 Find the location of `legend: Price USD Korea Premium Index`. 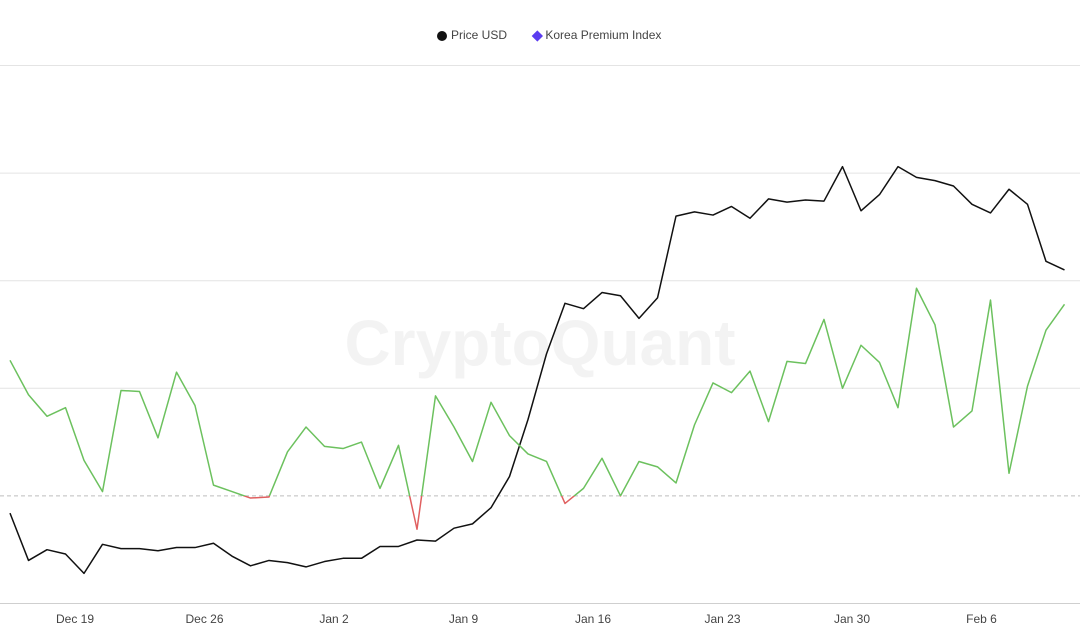

legend: Price USD Korea Premium Index is located at coordinates (549, 35).